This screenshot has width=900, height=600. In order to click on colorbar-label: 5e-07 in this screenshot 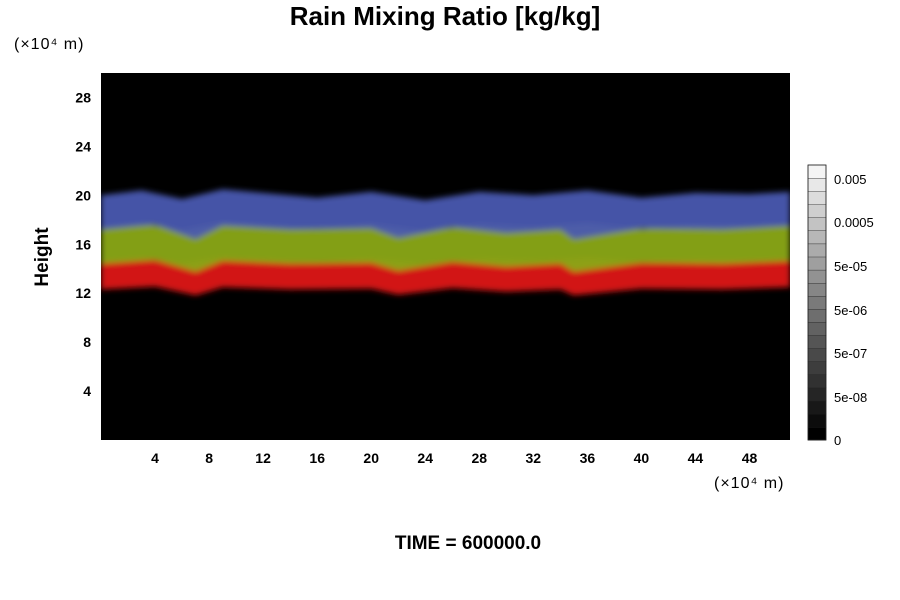, I will do `click(850, 353)`.